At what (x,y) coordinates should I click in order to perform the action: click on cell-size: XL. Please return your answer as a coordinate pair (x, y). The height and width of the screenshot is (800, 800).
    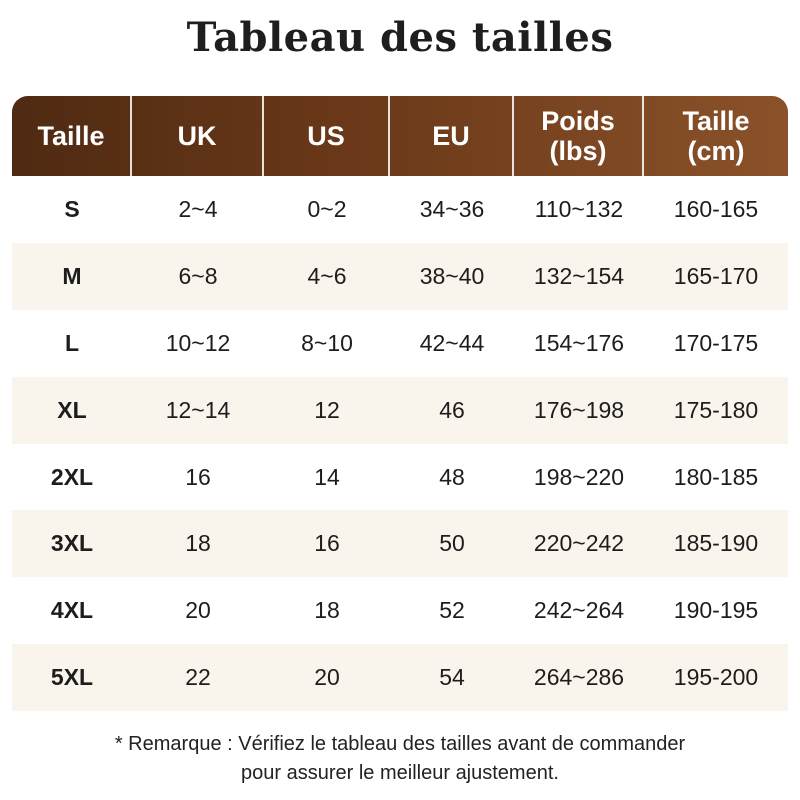
    Looking at the image, I should click on (72, 409).